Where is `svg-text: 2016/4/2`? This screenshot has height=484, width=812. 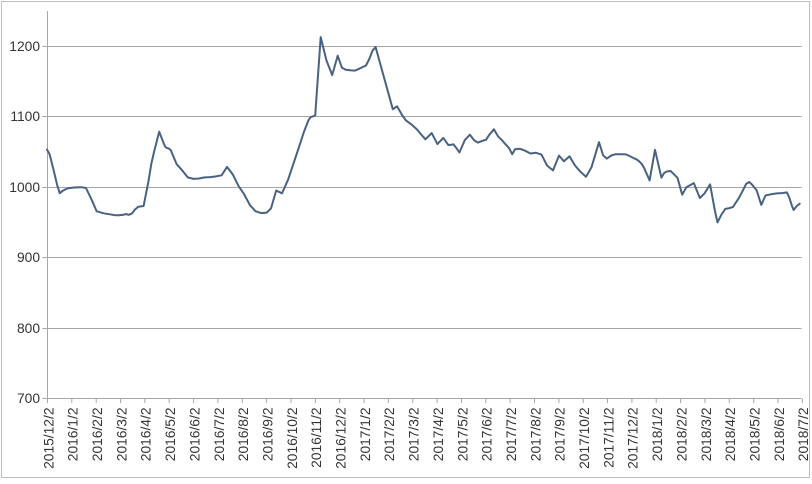 svg-text: 2016/4/2 is located at coordinates (146, 435).